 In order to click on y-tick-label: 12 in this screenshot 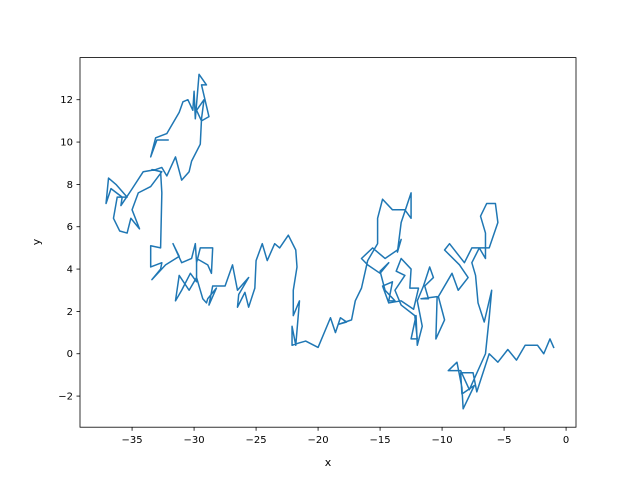, I will do `click(66, 100)`.